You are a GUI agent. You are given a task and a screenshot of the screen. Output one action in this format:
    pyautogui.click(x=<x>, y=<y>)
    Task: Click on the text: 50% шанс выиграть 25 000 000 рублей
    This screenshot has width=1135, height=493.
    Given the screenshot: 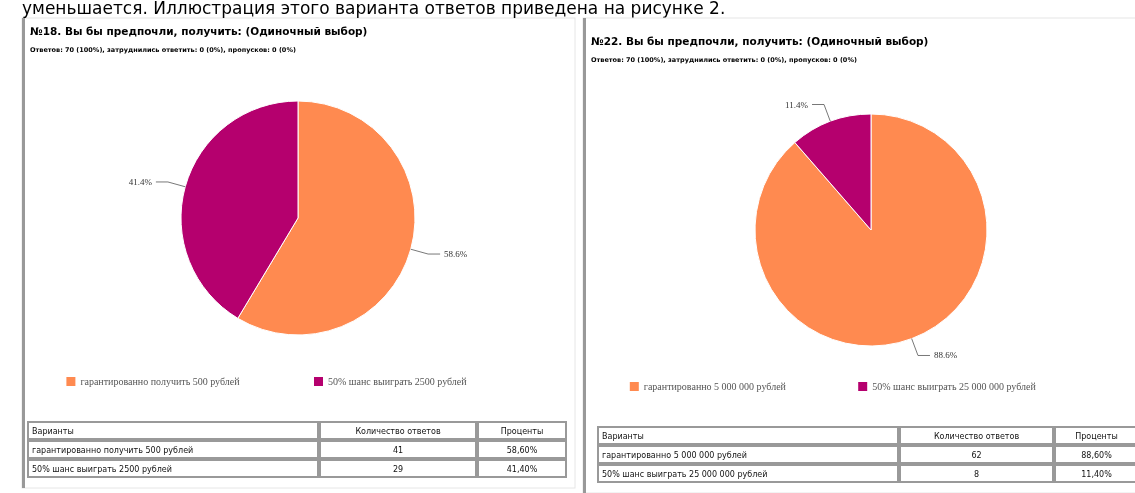 What is the action you would take?
    pyautogui.click(x=685, y=474)
    